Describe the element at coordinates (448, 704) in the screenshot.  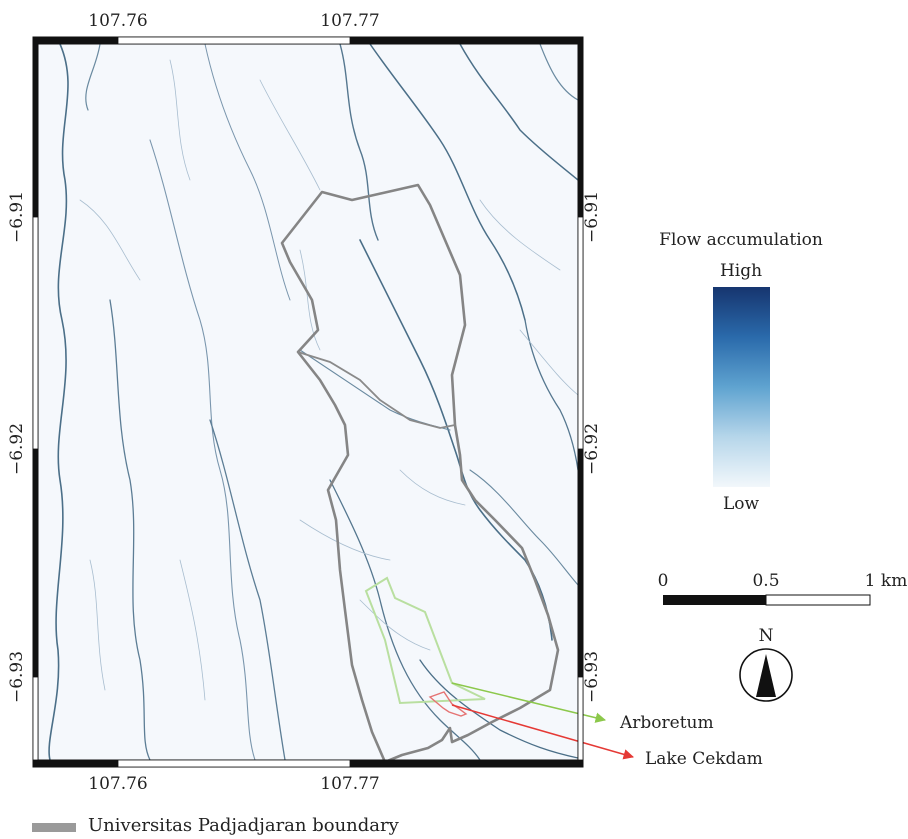
I see `lake-cekdam-polygon` at that location.